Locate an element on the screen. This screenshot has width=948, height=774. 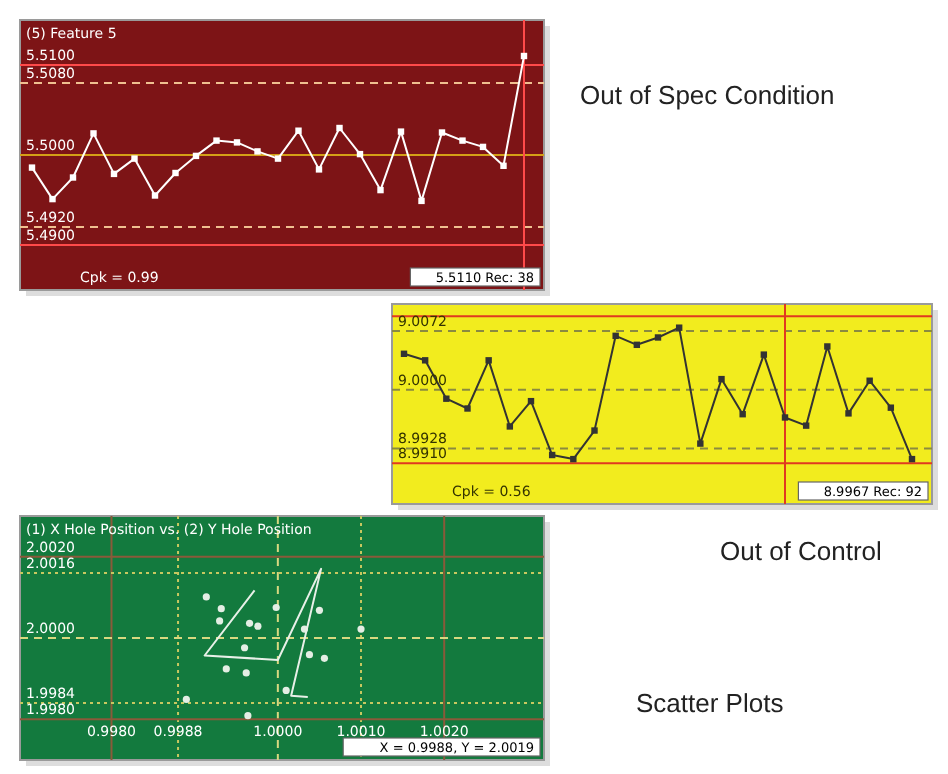
text: Out of Control is located at coordinates (801, 551).